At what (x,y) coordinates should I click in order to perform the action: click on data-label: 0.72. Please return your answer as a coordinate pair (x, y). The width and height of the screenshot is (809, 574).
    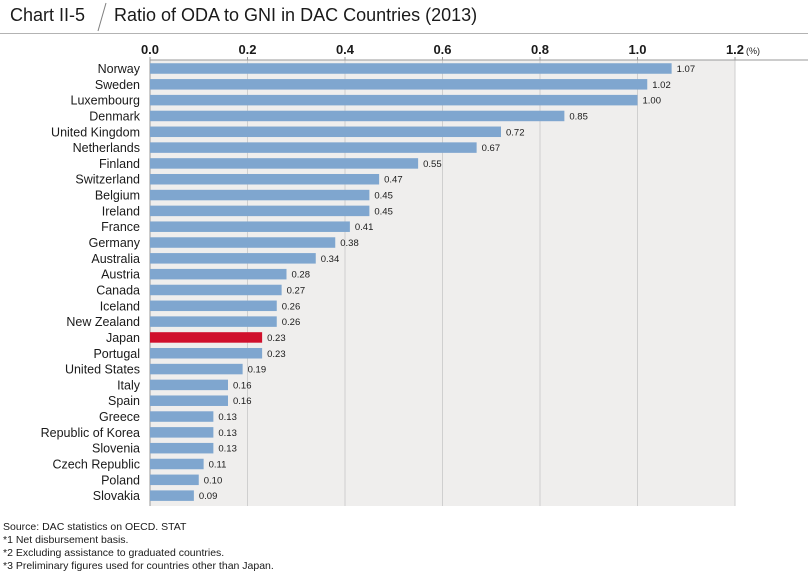
    Looking at the image, I should click on (515, 132).